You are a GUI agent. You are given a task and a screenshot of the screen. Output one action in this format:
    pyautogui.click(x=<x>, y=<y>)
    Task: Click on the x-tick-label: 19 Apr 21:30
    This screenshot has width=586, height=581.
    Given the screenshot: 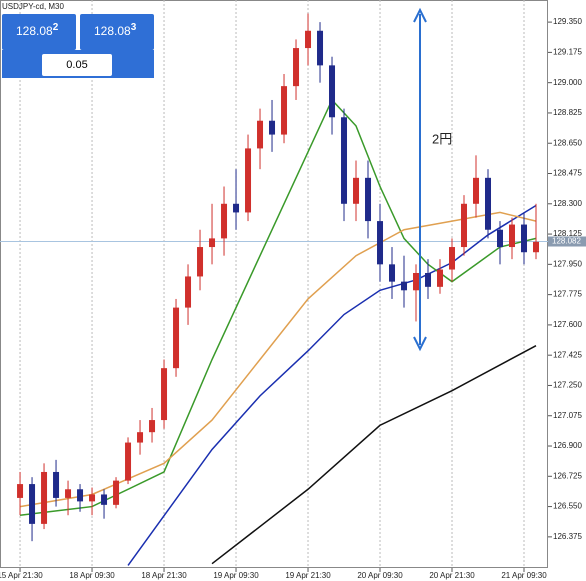 What is the action you would take?
    pyautogui.click(x=308, y=575)
    